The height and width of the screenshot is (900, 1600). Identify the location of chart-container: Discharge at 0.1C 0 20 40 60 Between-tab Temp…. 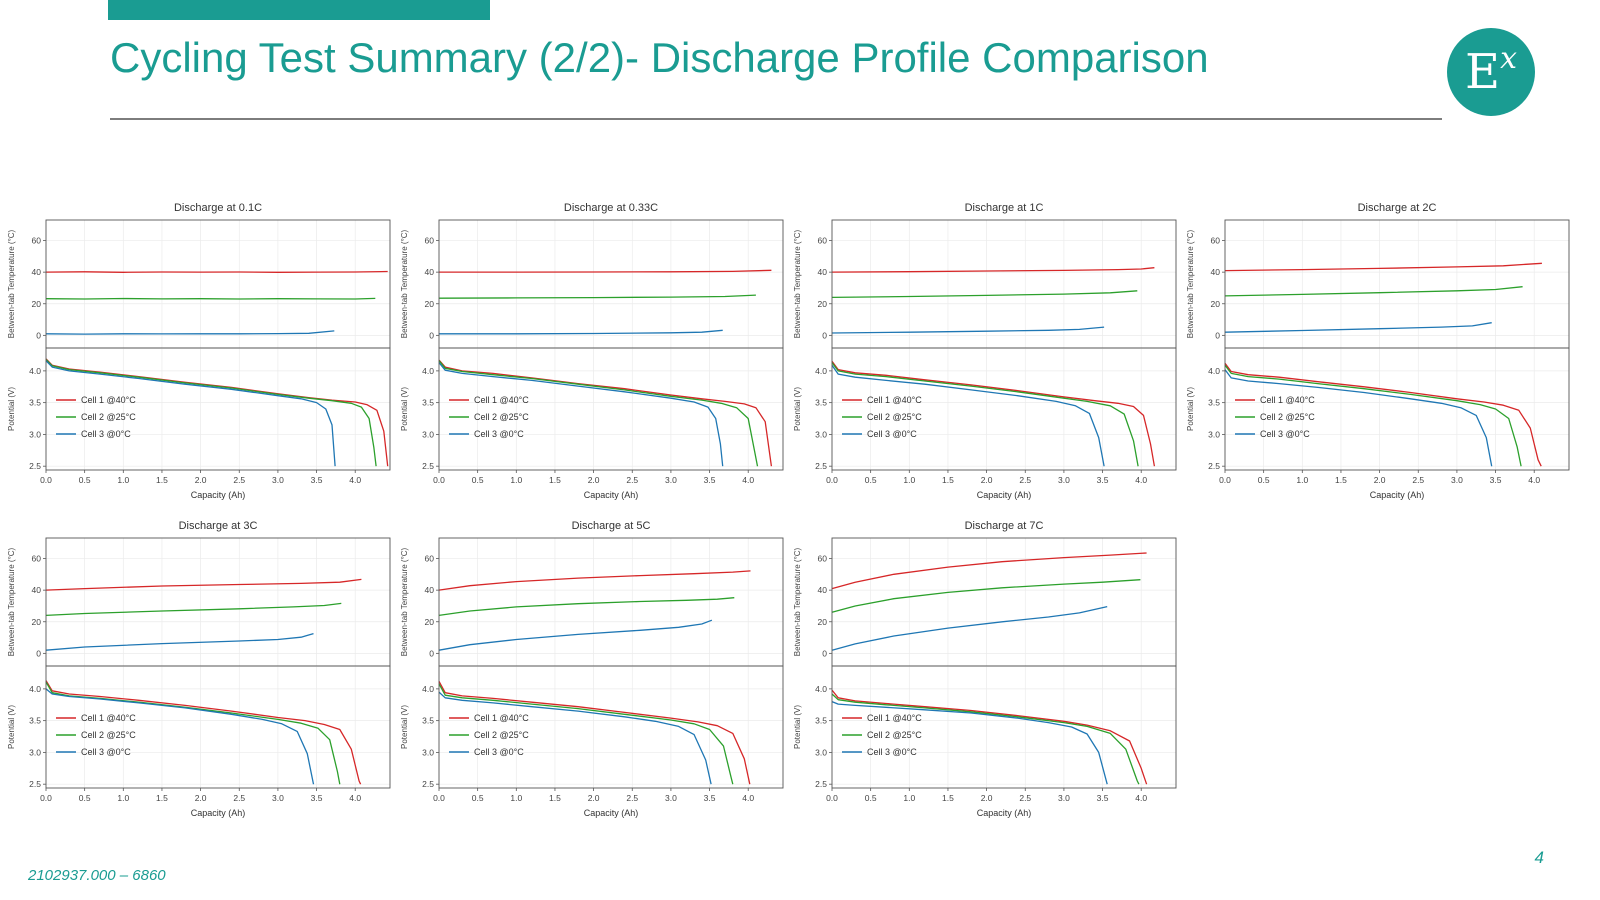
(200, 351).